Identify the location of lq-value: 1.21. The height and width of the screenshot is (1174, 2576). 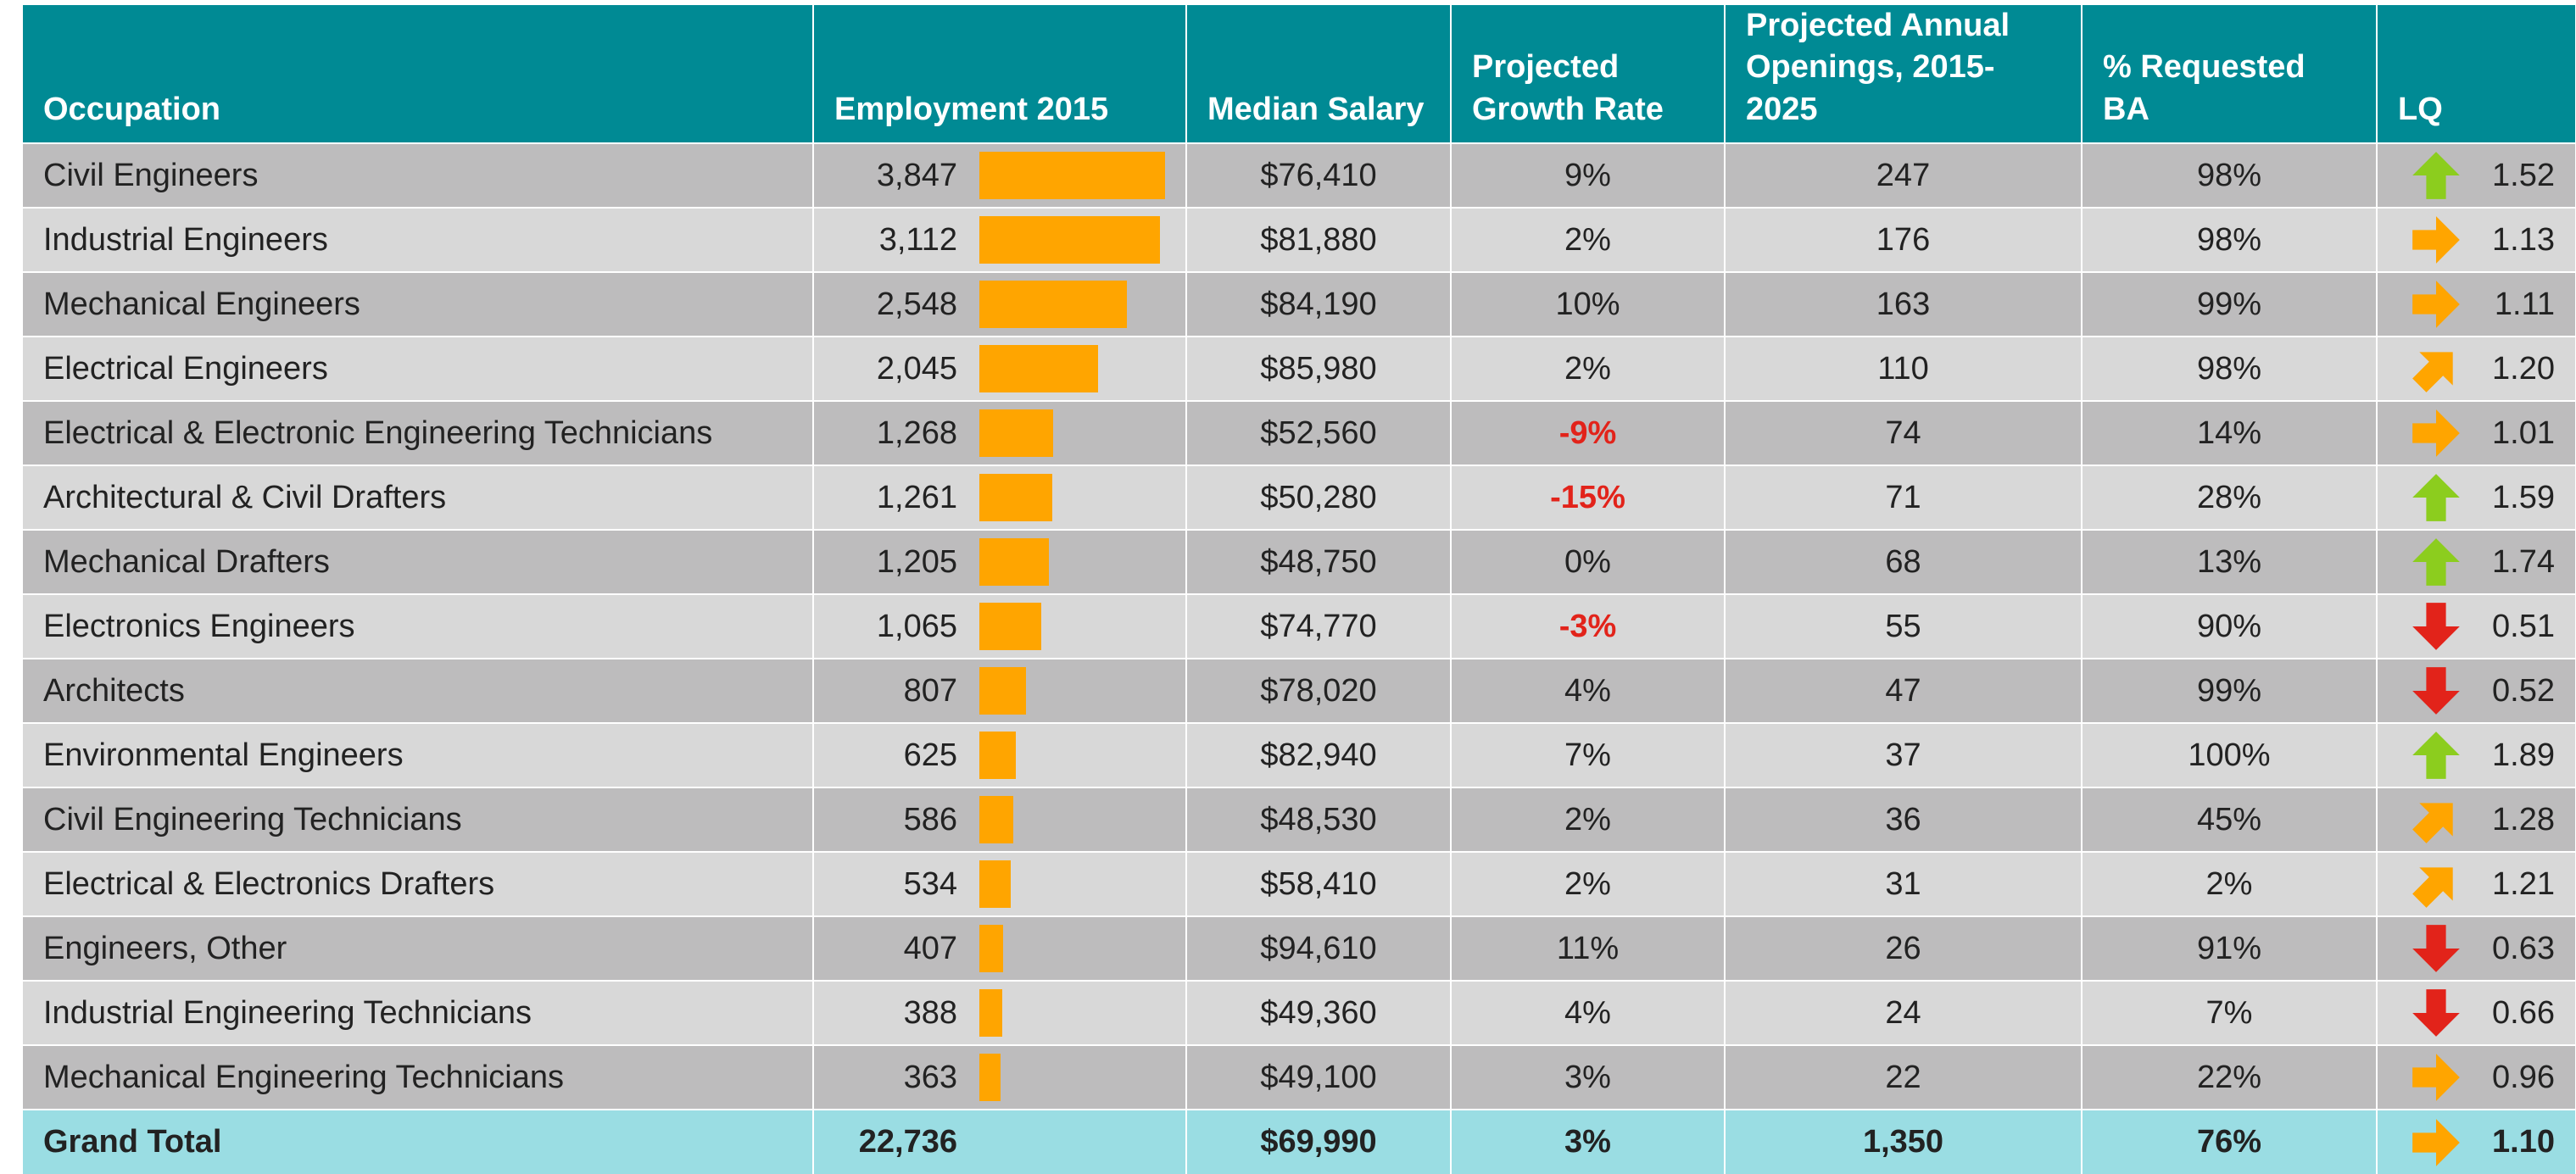
(2523, 884).